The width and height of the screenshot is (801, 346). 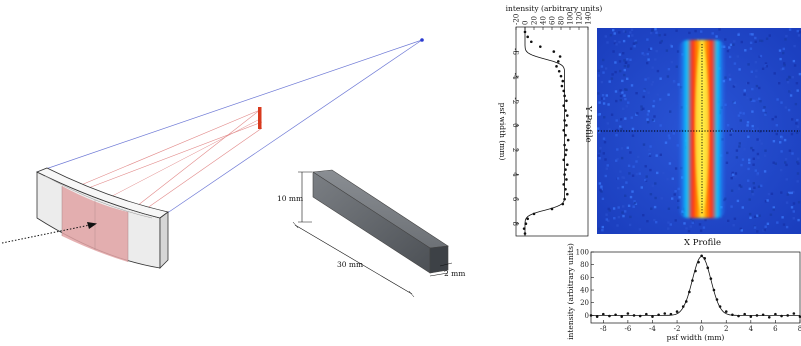 What do you see at coordinates (775, 329) in the screenshot?
I see `x-profile-xtick-label: 6` at bounding box center [775, 329].